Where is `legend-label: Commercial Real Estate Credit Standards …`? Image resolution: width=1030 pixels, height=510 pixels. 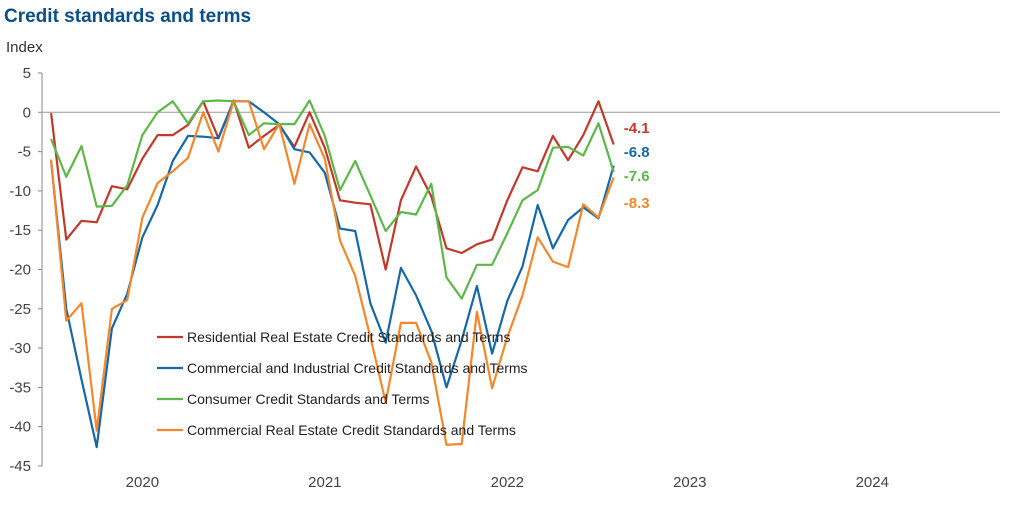 legend-label: Commercial Real Estate Credit Standards … is located at coordinates (351, 430).